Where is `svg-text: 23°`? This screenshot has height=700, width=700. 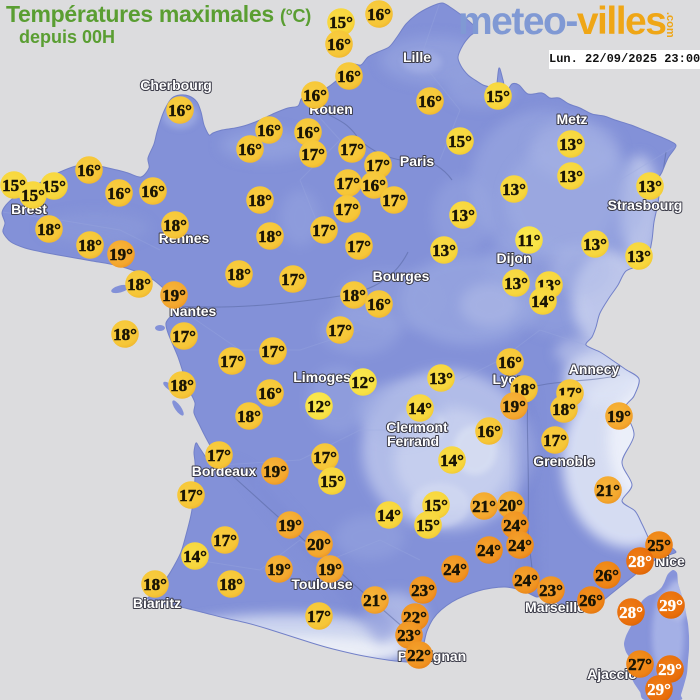
svg-text: 23° is located at coordinates (551, 590).